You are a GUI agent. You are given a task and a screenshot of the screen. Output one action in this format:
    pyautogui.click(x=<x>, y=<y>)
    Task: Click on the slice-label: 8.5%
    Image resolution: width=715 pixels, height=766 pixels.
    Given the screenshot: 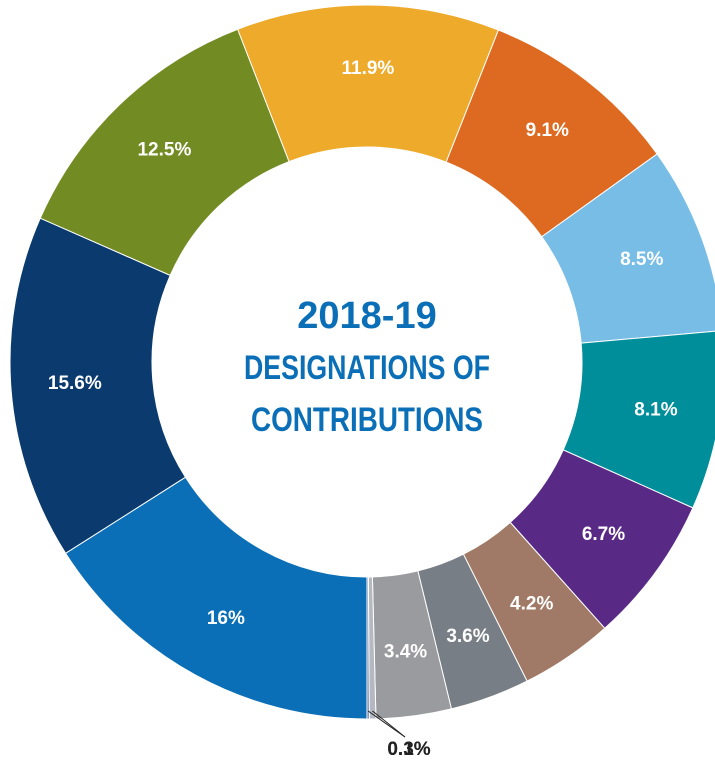 What is the action you would take?
    pyautogui.click(x=641, y=259)
    